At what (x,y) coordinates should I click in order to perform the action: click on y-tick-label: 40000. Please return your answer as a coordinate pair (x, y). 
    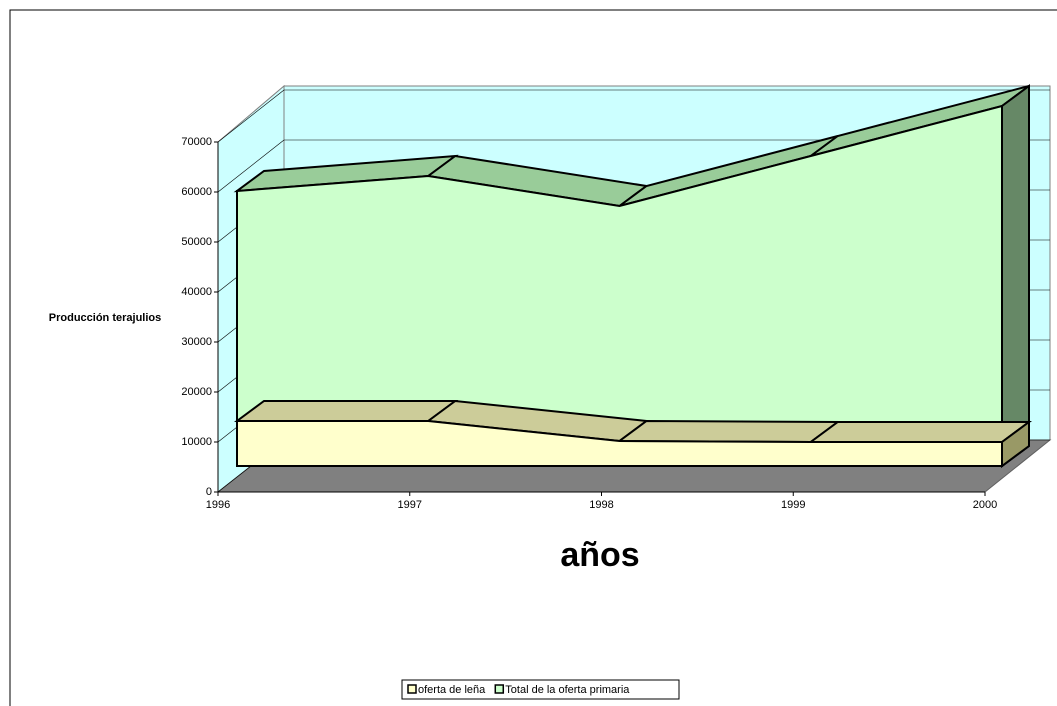
    Looking at the image, I should click on (196, 292).